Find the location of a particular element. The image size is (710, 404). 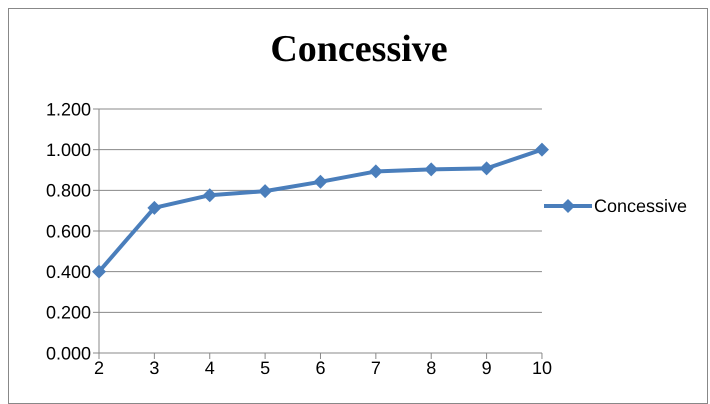

x-tick-label: 10 is located at coordinates (542, 368).